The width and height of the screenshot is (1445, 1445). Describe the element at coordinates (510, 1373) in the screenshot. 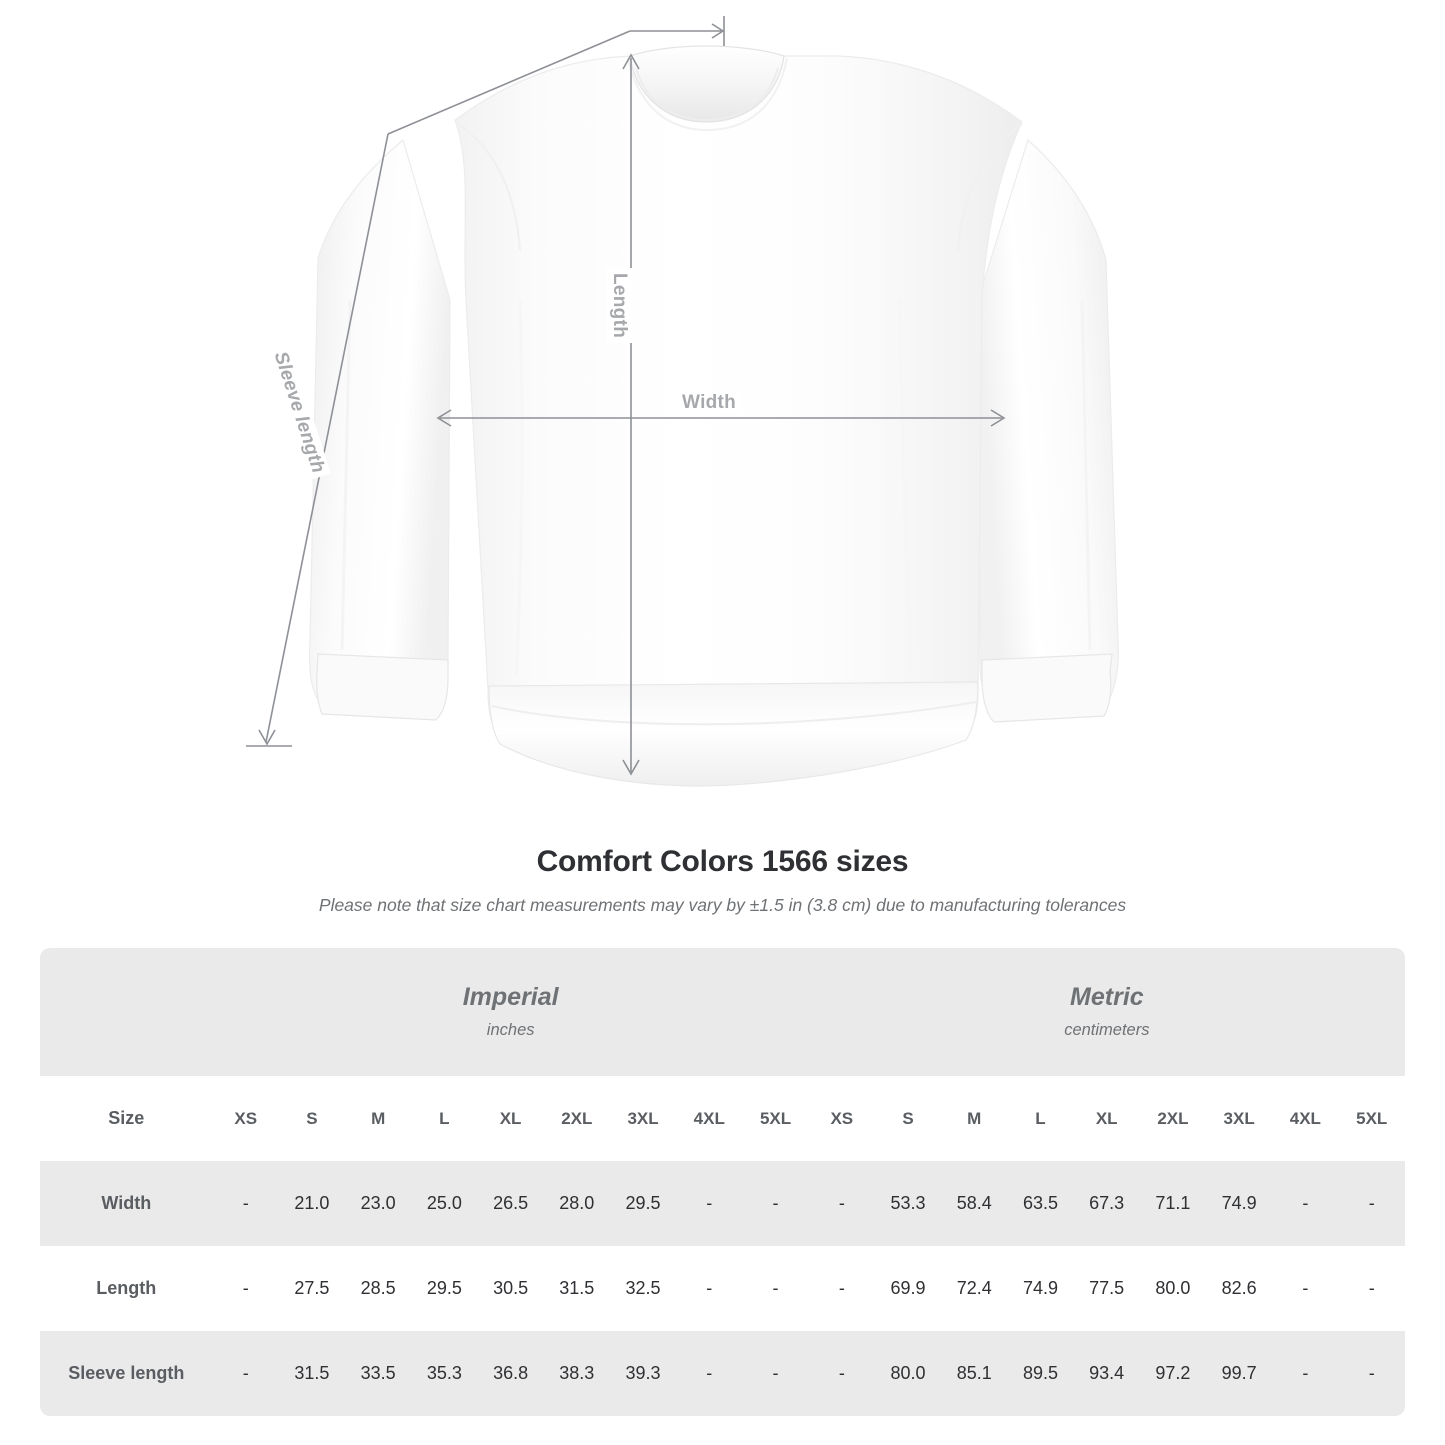

I see `measurement-cell: 36.8` at that location.